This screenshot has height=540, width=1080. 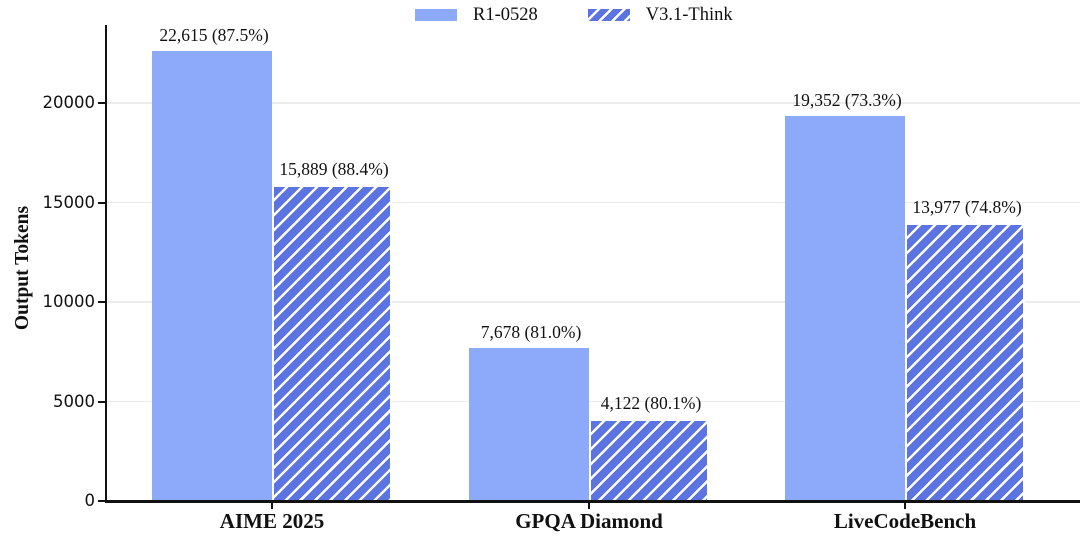 What do you see at coordinates (845, 308) in the screenshot?
I see `bar-r1-0528-livecodebench` at bounding box center [845, 308].